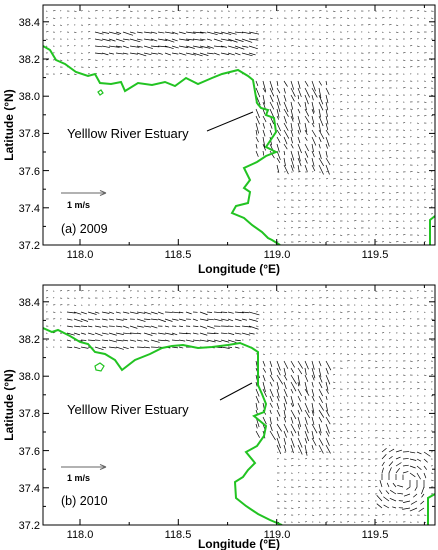  Describe the element at coordinates (432, 230) in the screenshot. I see `coast-corner-a` at that location.